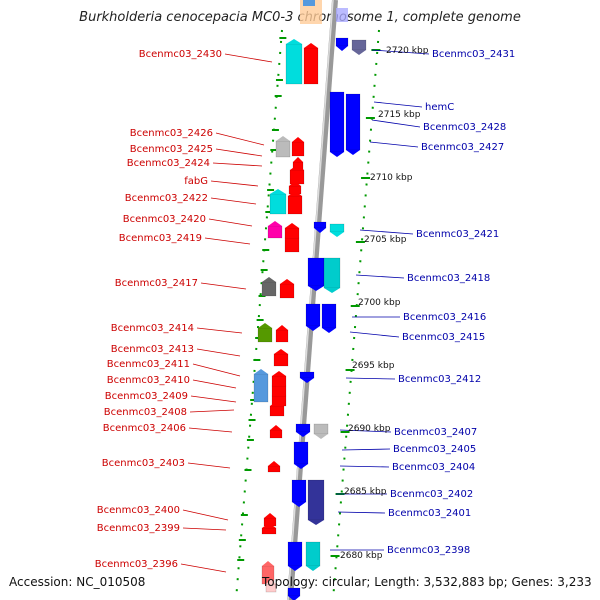  What do you see at coordinates (146, 396) in the screenshot?
I see `left-gene-label: Bcenmc03_2409` at bounding box center [146, 396].